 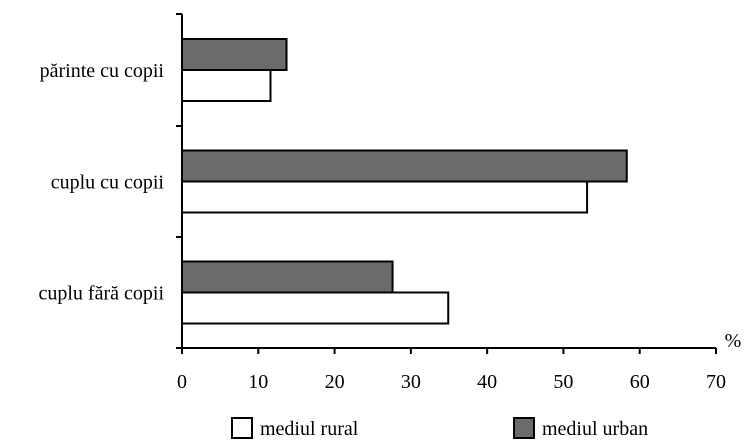 What do you see at coordinates (385, 197) in the screenshot?
I see `bar-mediul-rural-cuplu-cu-copii` at bounding box center [385, 197].